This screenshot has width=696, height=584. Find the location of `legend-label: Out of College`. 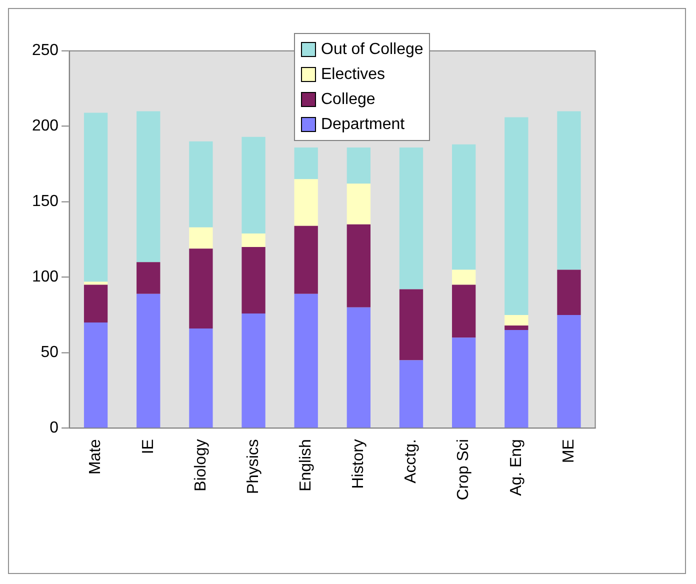

legend-label: Out of College is located at coordinates (372, 50).